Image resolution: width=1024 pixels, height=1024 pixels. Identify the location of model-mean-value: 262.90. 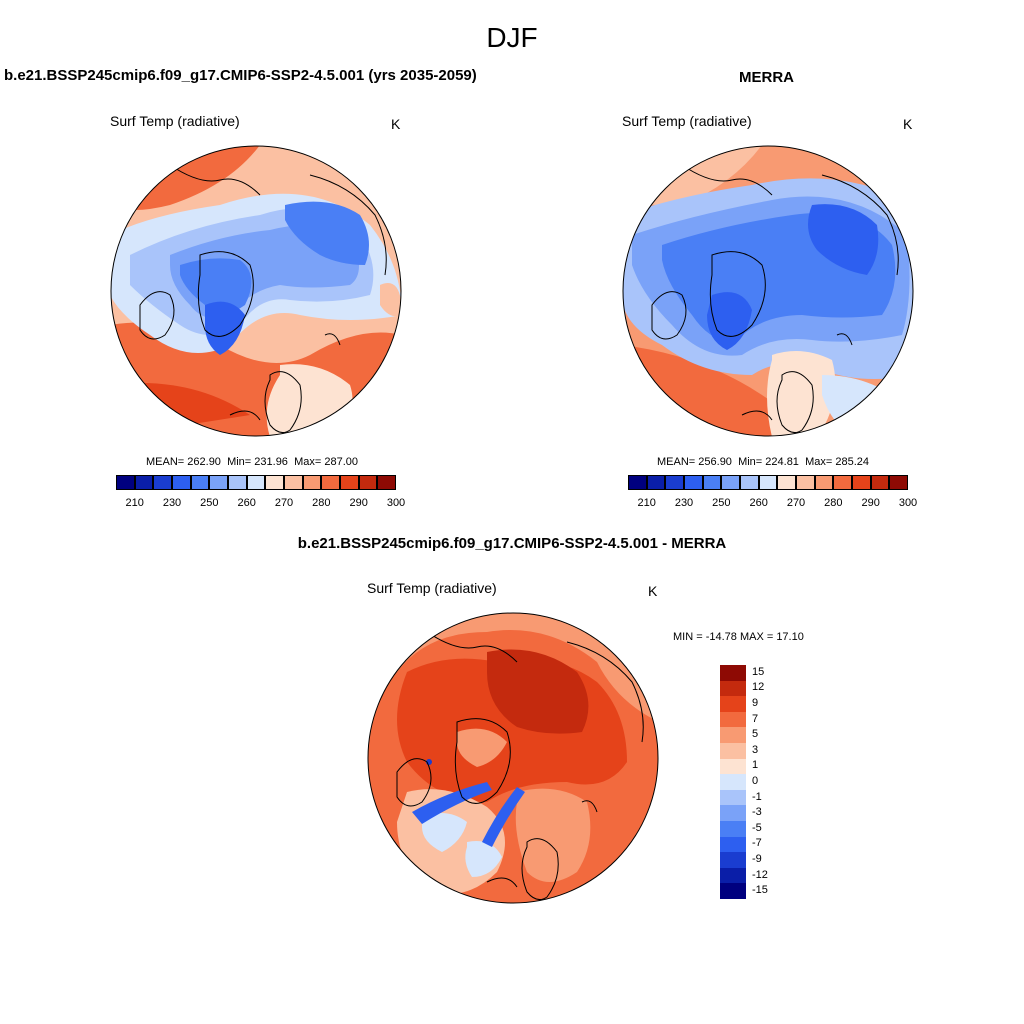
(204, 462).